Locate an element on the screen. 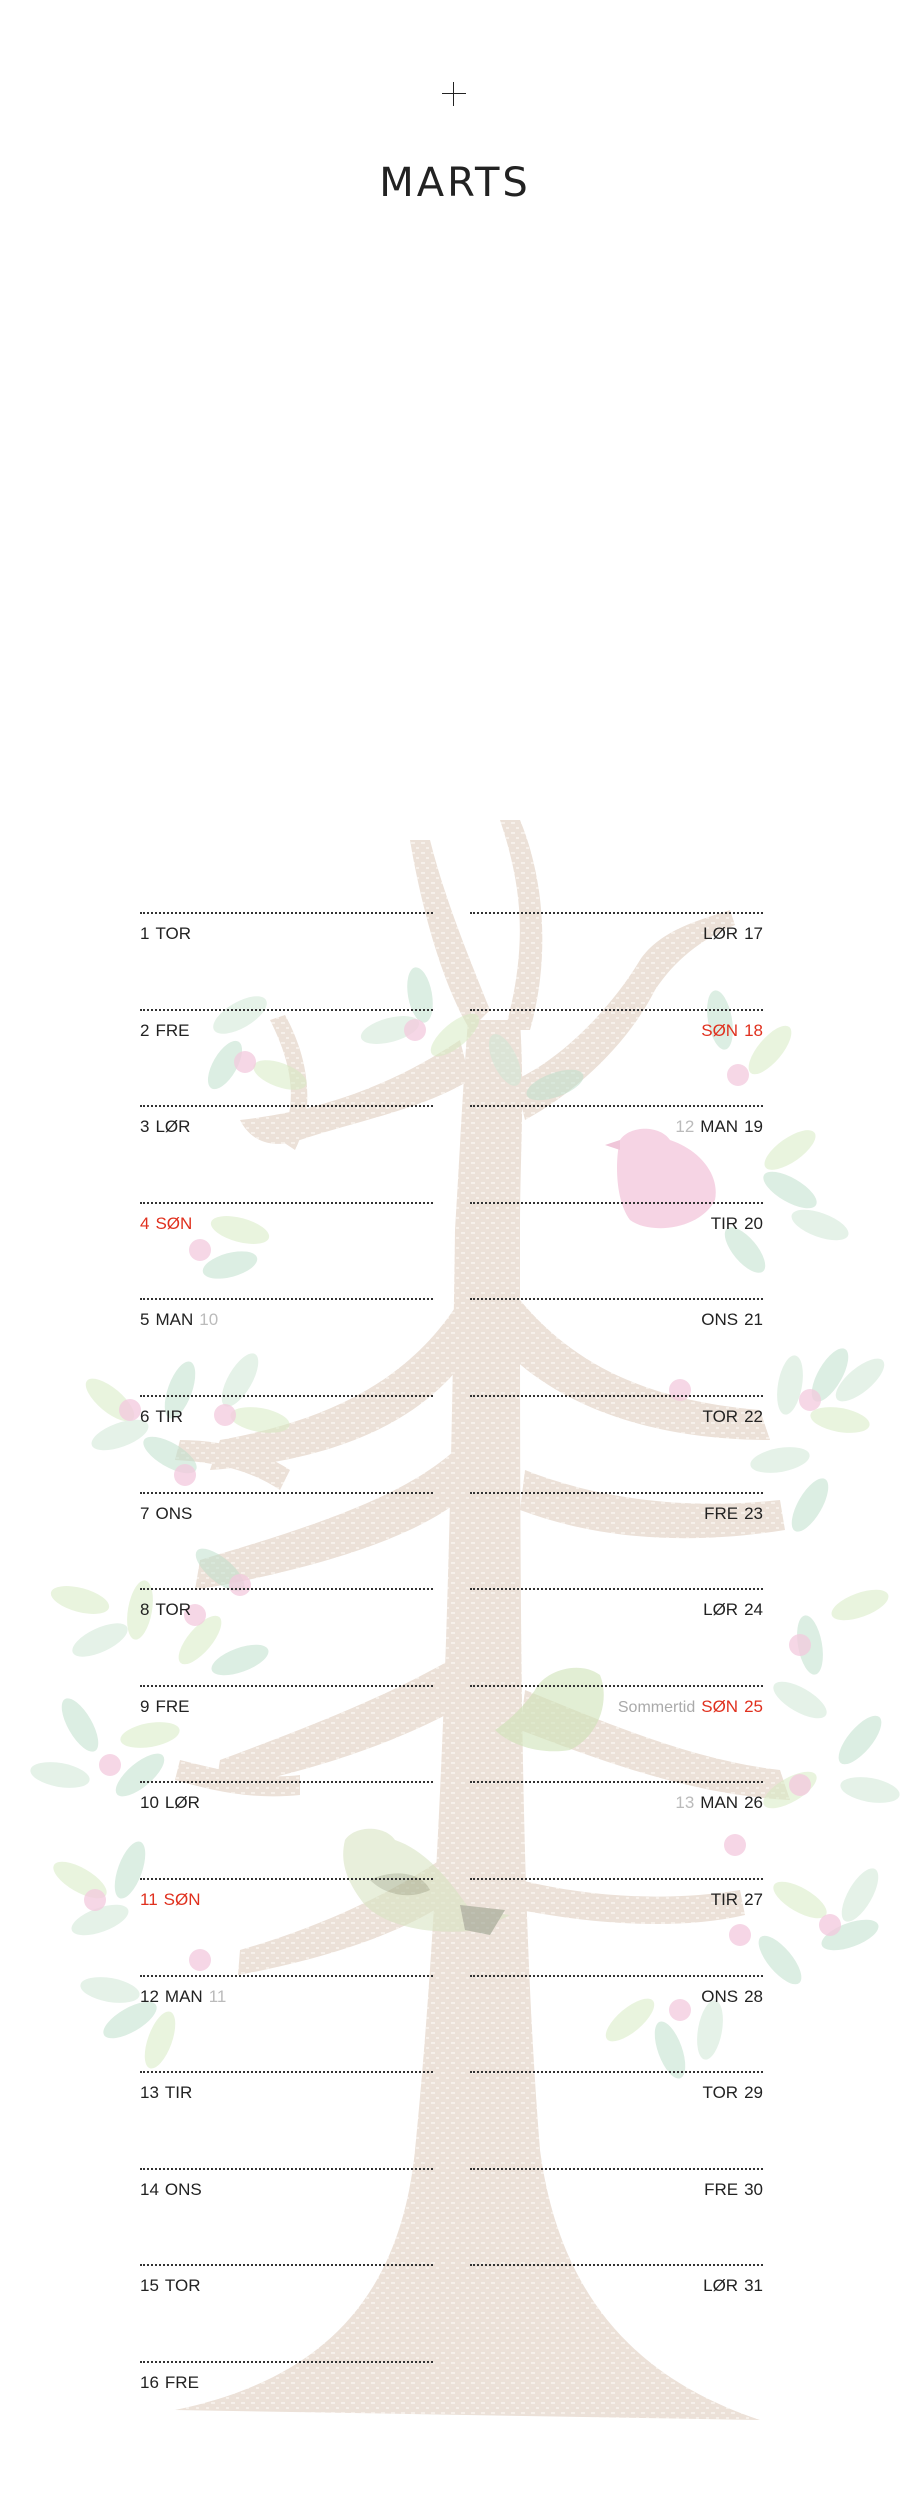 The image size is (910, 2516). day-row: 11 SØN is located at coordinates (286, 1926).